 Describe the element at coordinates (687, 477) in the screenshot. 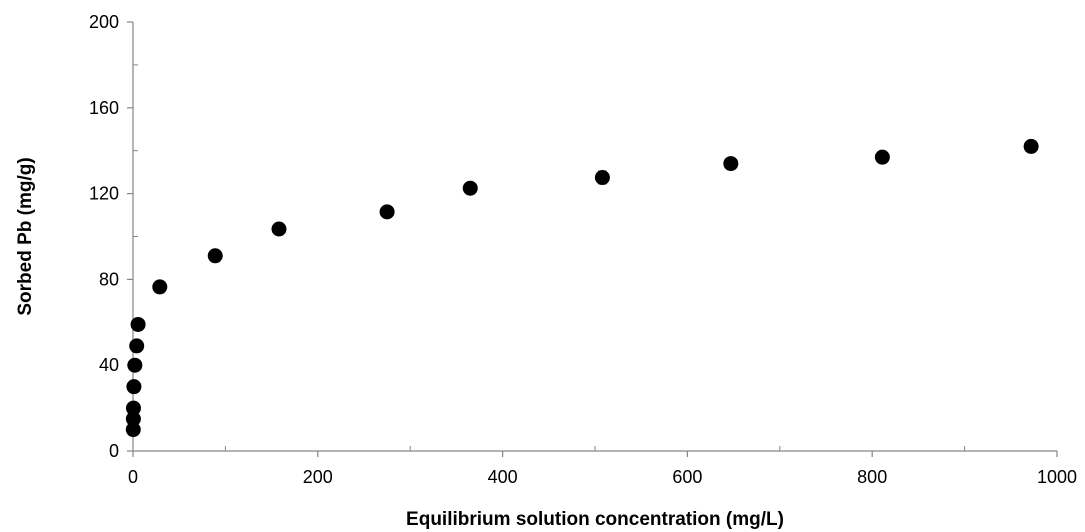

I see `x-tick-label: 600` at that location.